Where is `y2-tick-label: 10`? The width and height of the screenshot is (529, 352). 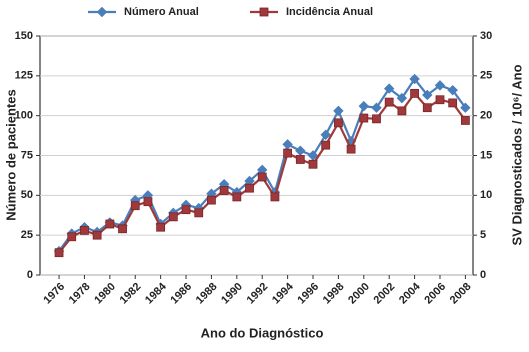
y2-tick-label: 10 is located at coordinates (486, 195).